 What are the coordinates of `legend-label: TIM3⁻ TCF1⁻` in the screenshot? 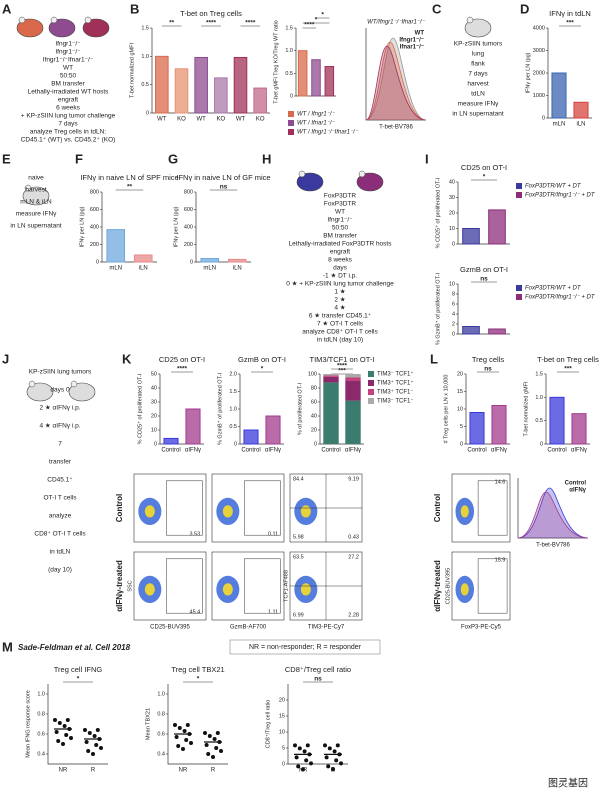 It's located at (395, 402).